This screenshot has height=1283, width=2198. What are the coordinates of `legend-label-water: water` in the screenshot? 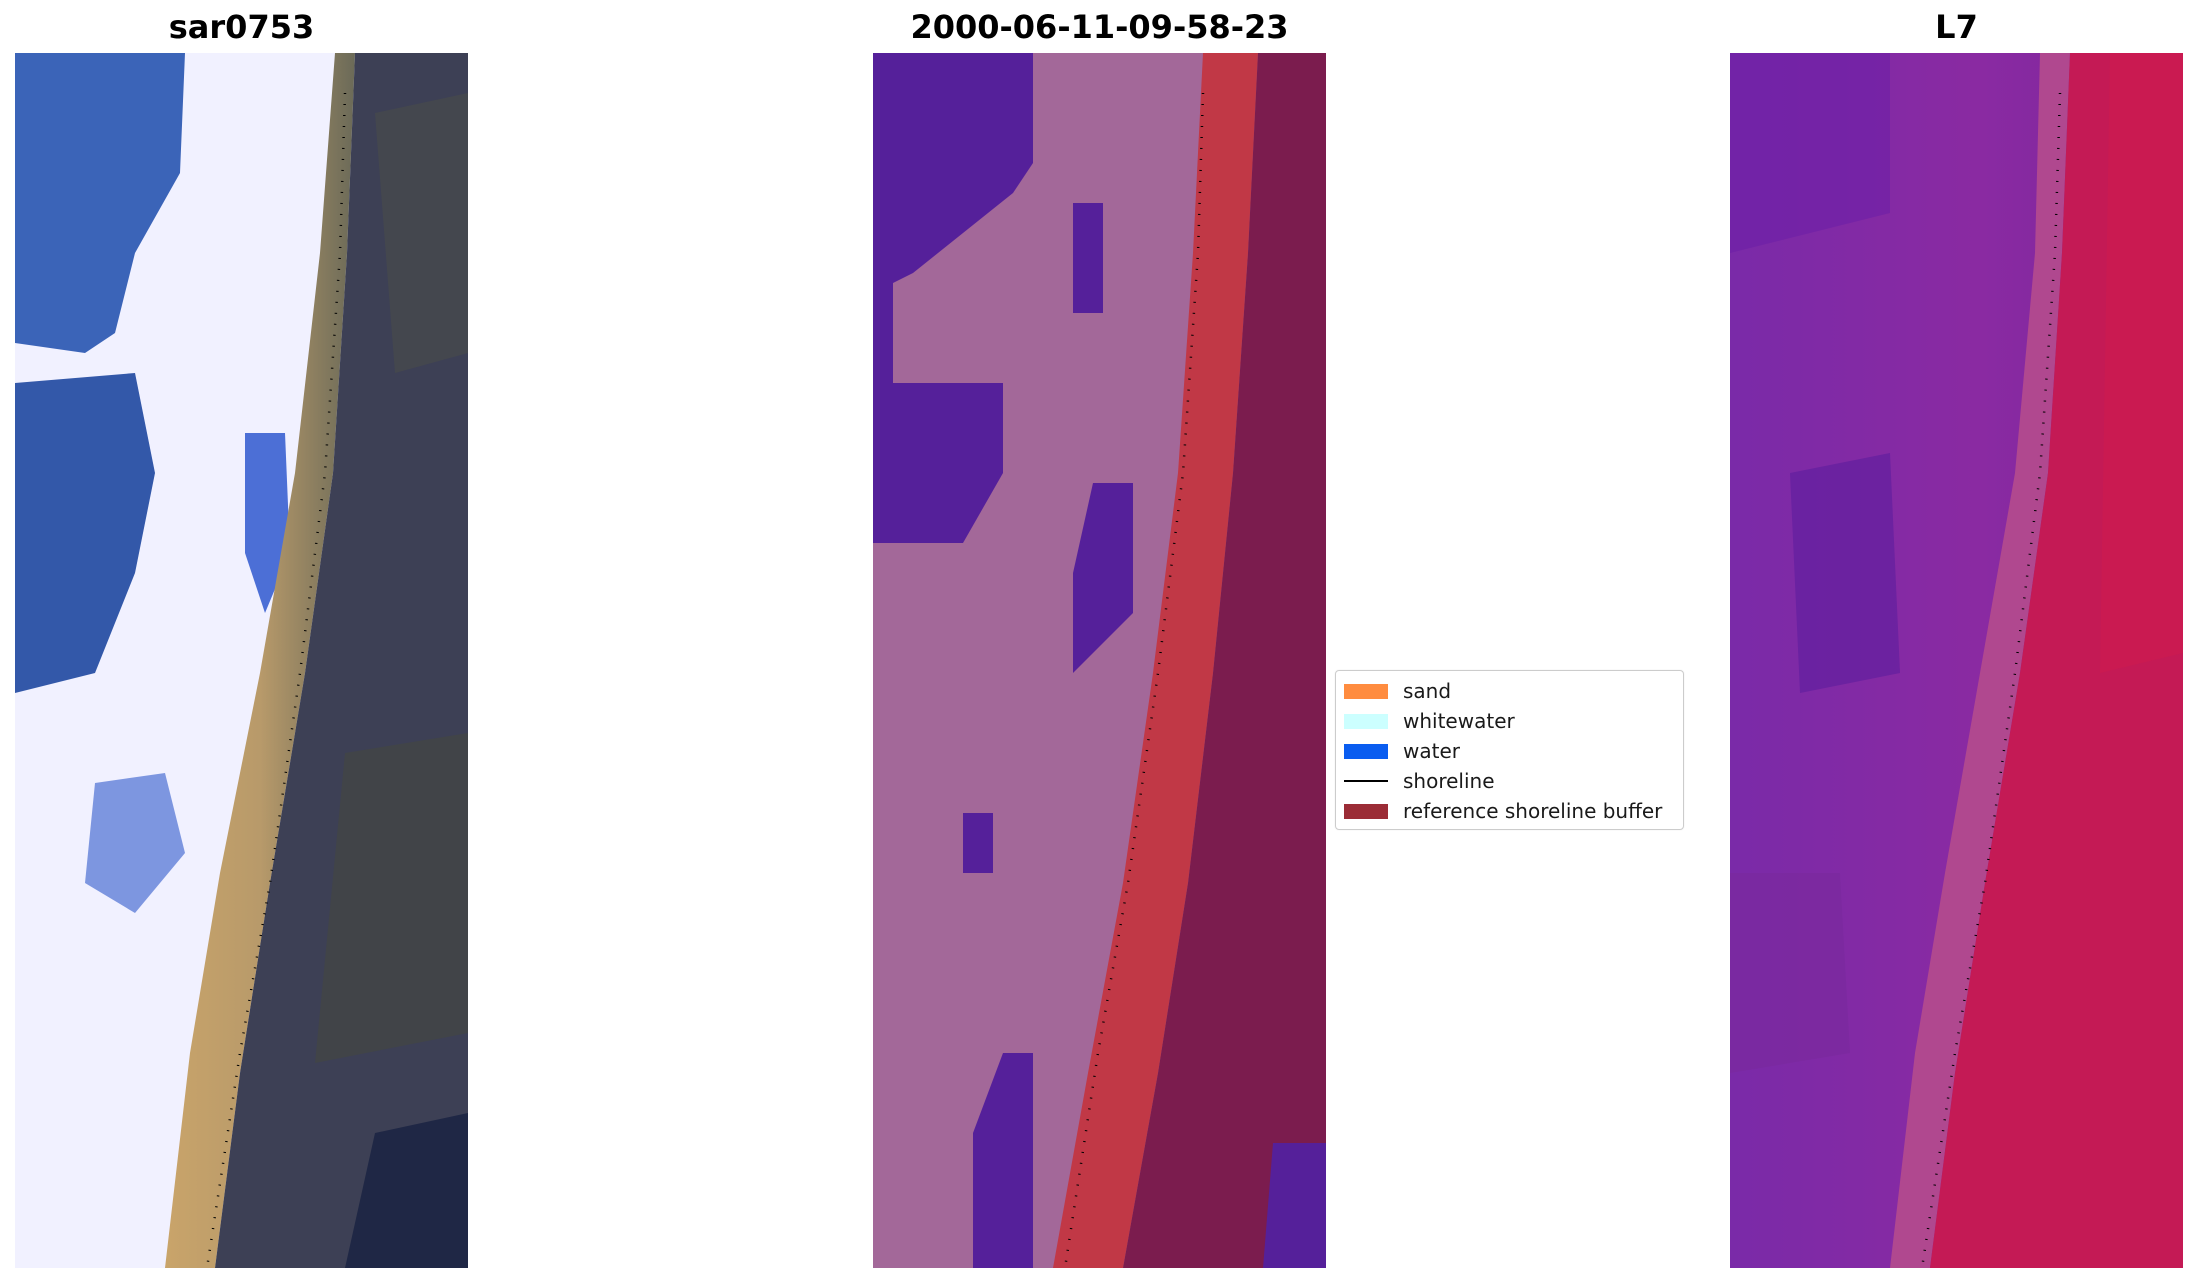 It's located at (1431, 751).